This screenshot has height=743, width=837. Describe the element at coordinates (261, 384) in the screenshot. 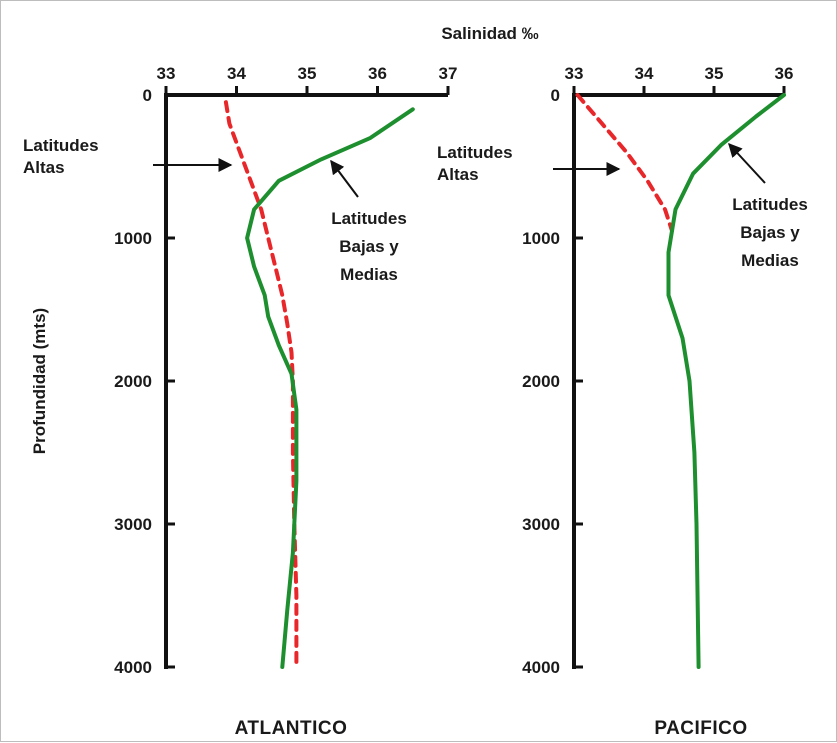

I see `series-line-atlantico-high-latitudes` at that location.